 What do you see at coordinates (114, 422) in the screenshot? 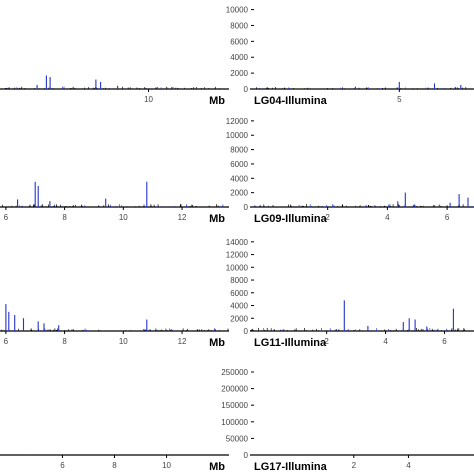
I see `panel-7: 6 8 10 Mb` at bounding box center [114, 422].